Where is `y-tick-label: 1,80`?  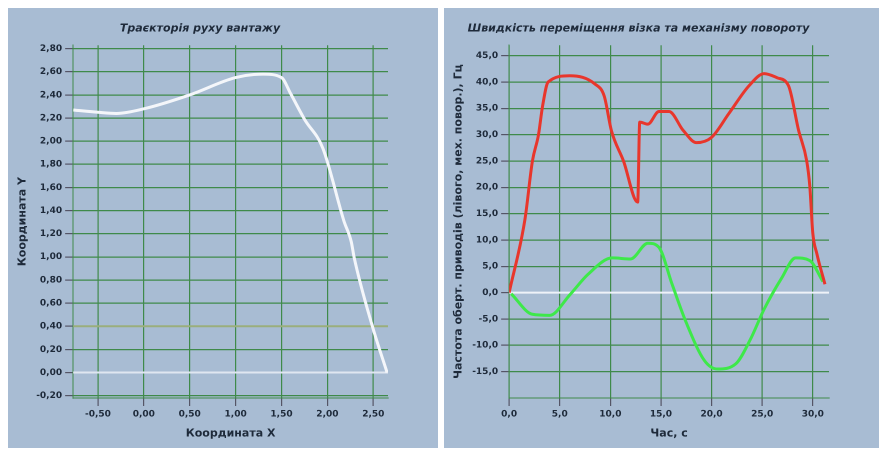 y-tick-label: 1,80 is located at coordinates (51, 165).